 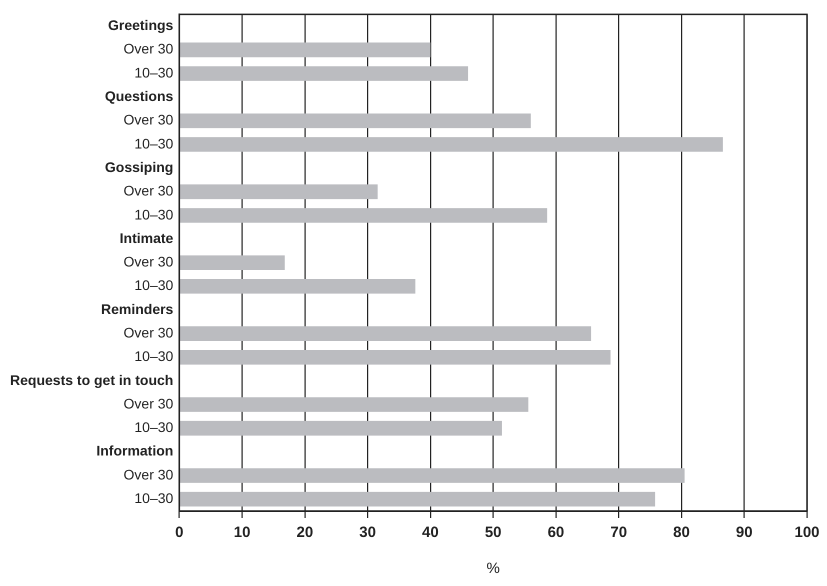 What do you see at coordinates (681, 533) in the screenshot?
I see `x-tick-label: 80` at bounding box center [681, 533].